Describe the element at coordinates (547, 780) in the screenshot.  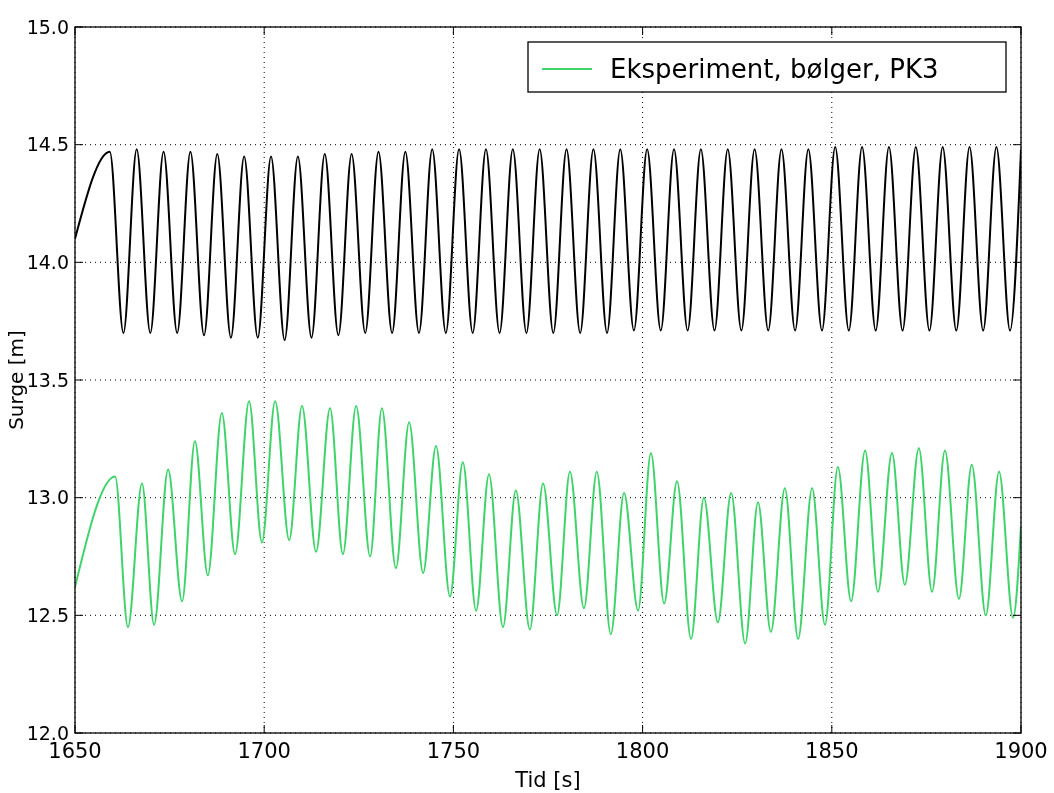
I see `x-axis-title: Tid [s]` at that location.